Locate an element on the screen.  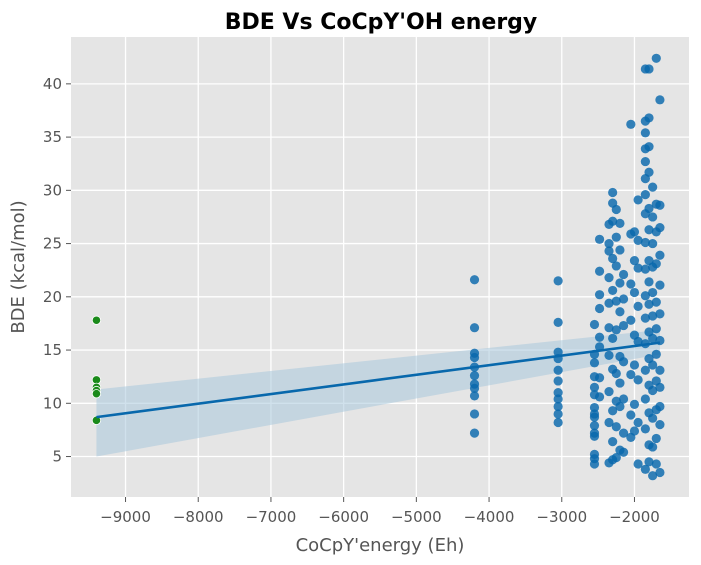
outlier-series-points is located at coordinates (96, 370).